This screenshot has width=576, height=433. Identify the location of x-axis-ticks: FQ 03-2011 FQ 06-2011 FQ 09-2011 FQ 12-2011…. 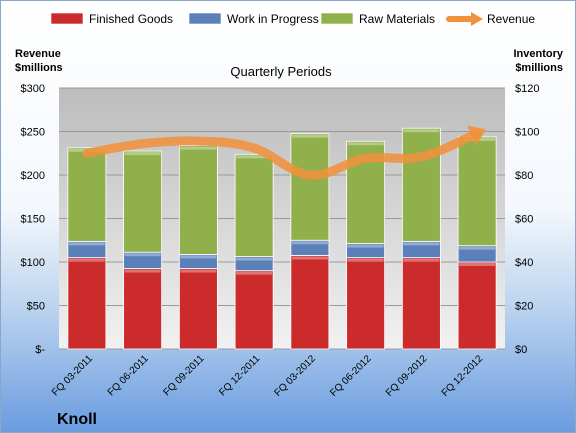
(268, 376).